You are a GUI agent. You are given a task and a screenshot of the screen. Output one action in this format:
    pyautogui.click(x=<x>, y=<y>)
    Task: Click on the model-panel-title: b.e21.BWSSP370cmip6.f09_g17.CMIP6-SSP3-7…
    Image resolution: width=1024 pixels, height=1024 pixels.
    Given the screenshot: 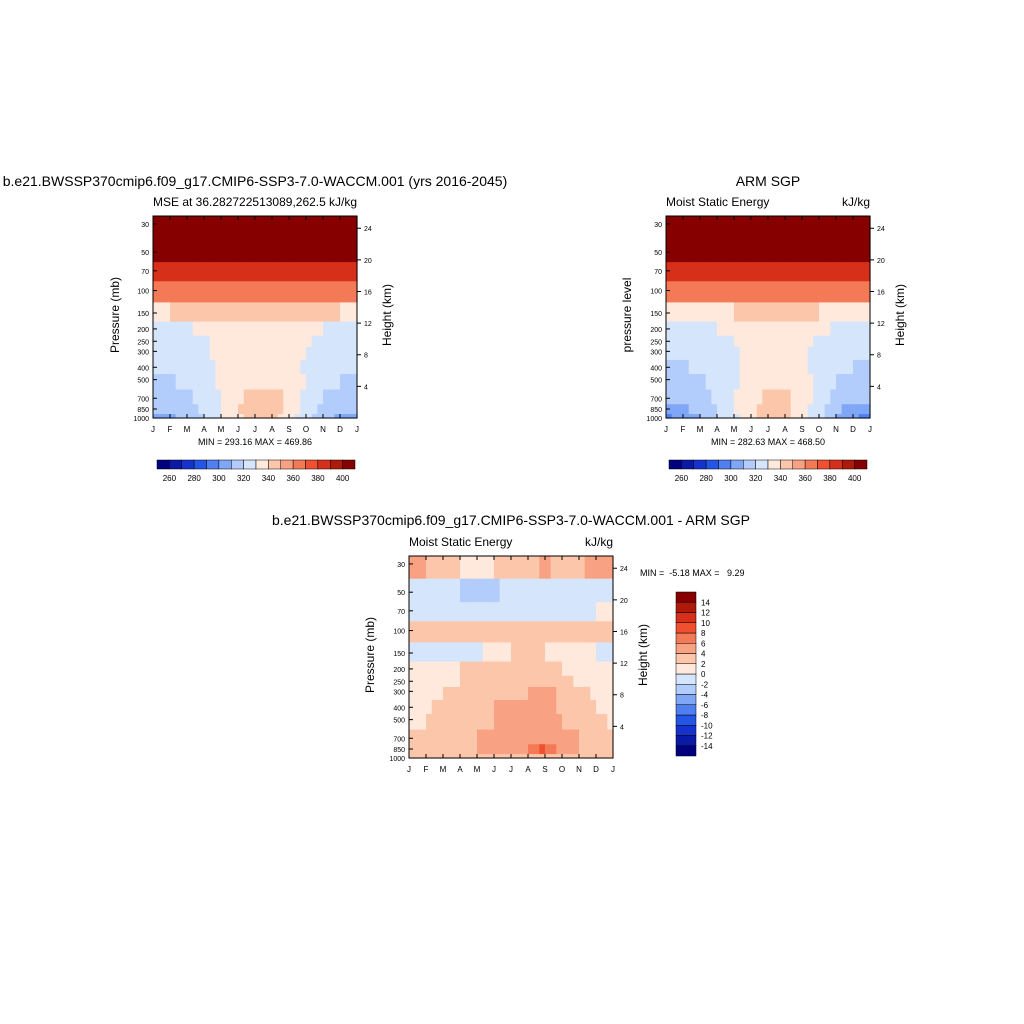 What is the action you would take?
    pyautogui.click(x=255, y=181)
    